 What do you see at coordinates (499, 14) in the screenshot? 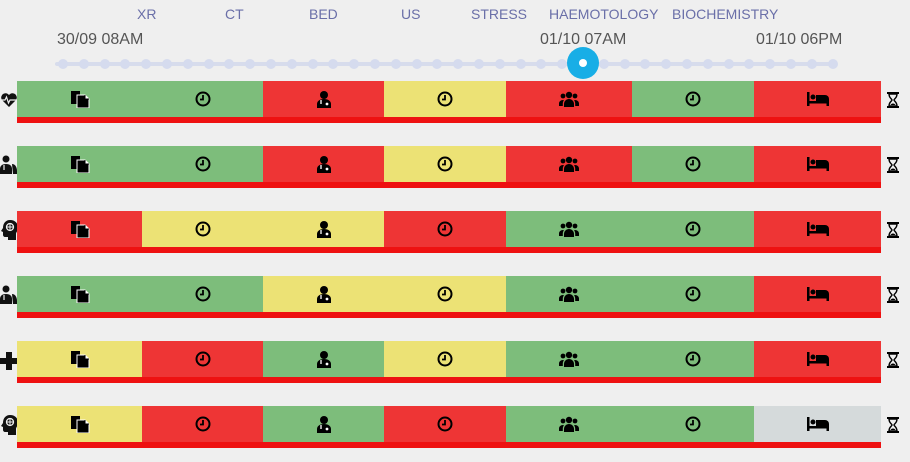
I see `category-stress: STRESS` at bounding box center [499, 14].